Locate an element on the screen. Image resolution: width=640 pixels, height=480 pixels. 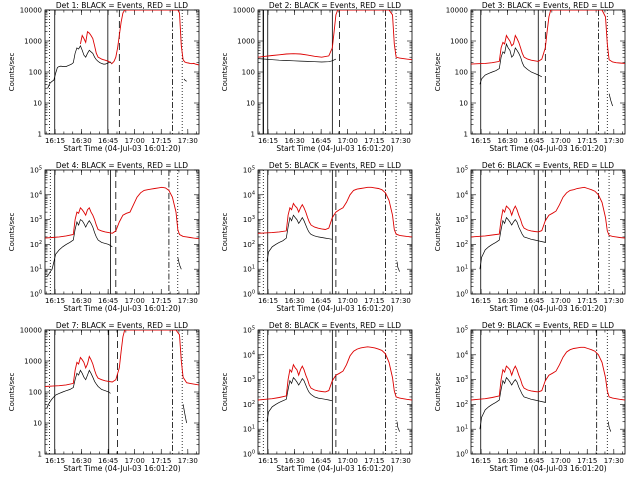
panel-title: Det 7: BLACK = Events, RED = LLD is located at coordinates (122, 325).